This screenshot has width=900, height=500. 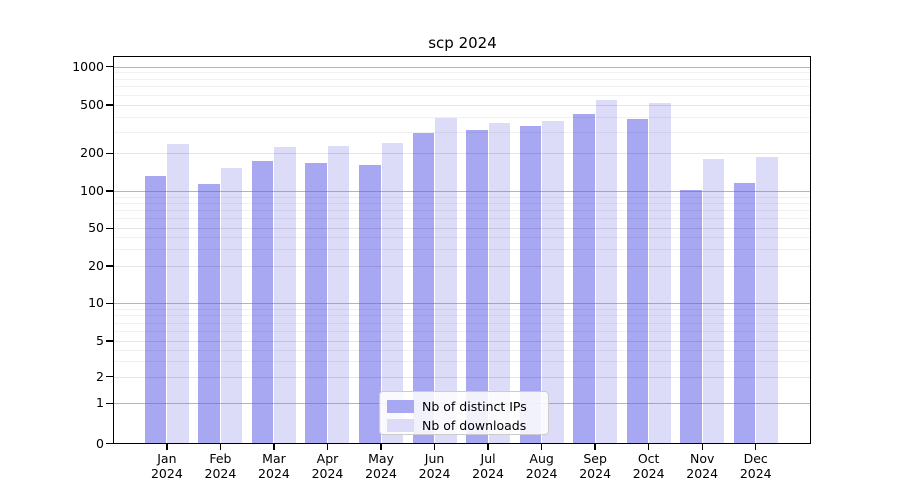 I want to click on bar-downloads-aug, so click(x=553, y=282).